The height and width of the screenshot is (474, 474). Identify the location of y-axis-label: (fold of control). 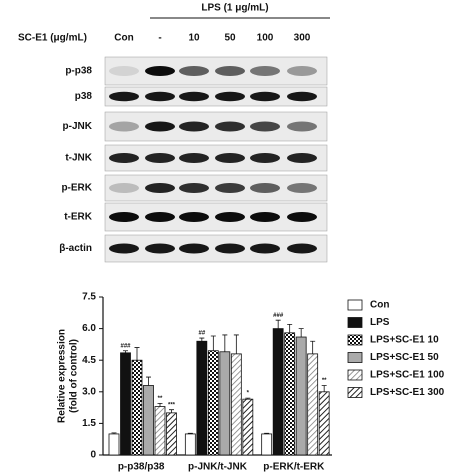
(74, 376).